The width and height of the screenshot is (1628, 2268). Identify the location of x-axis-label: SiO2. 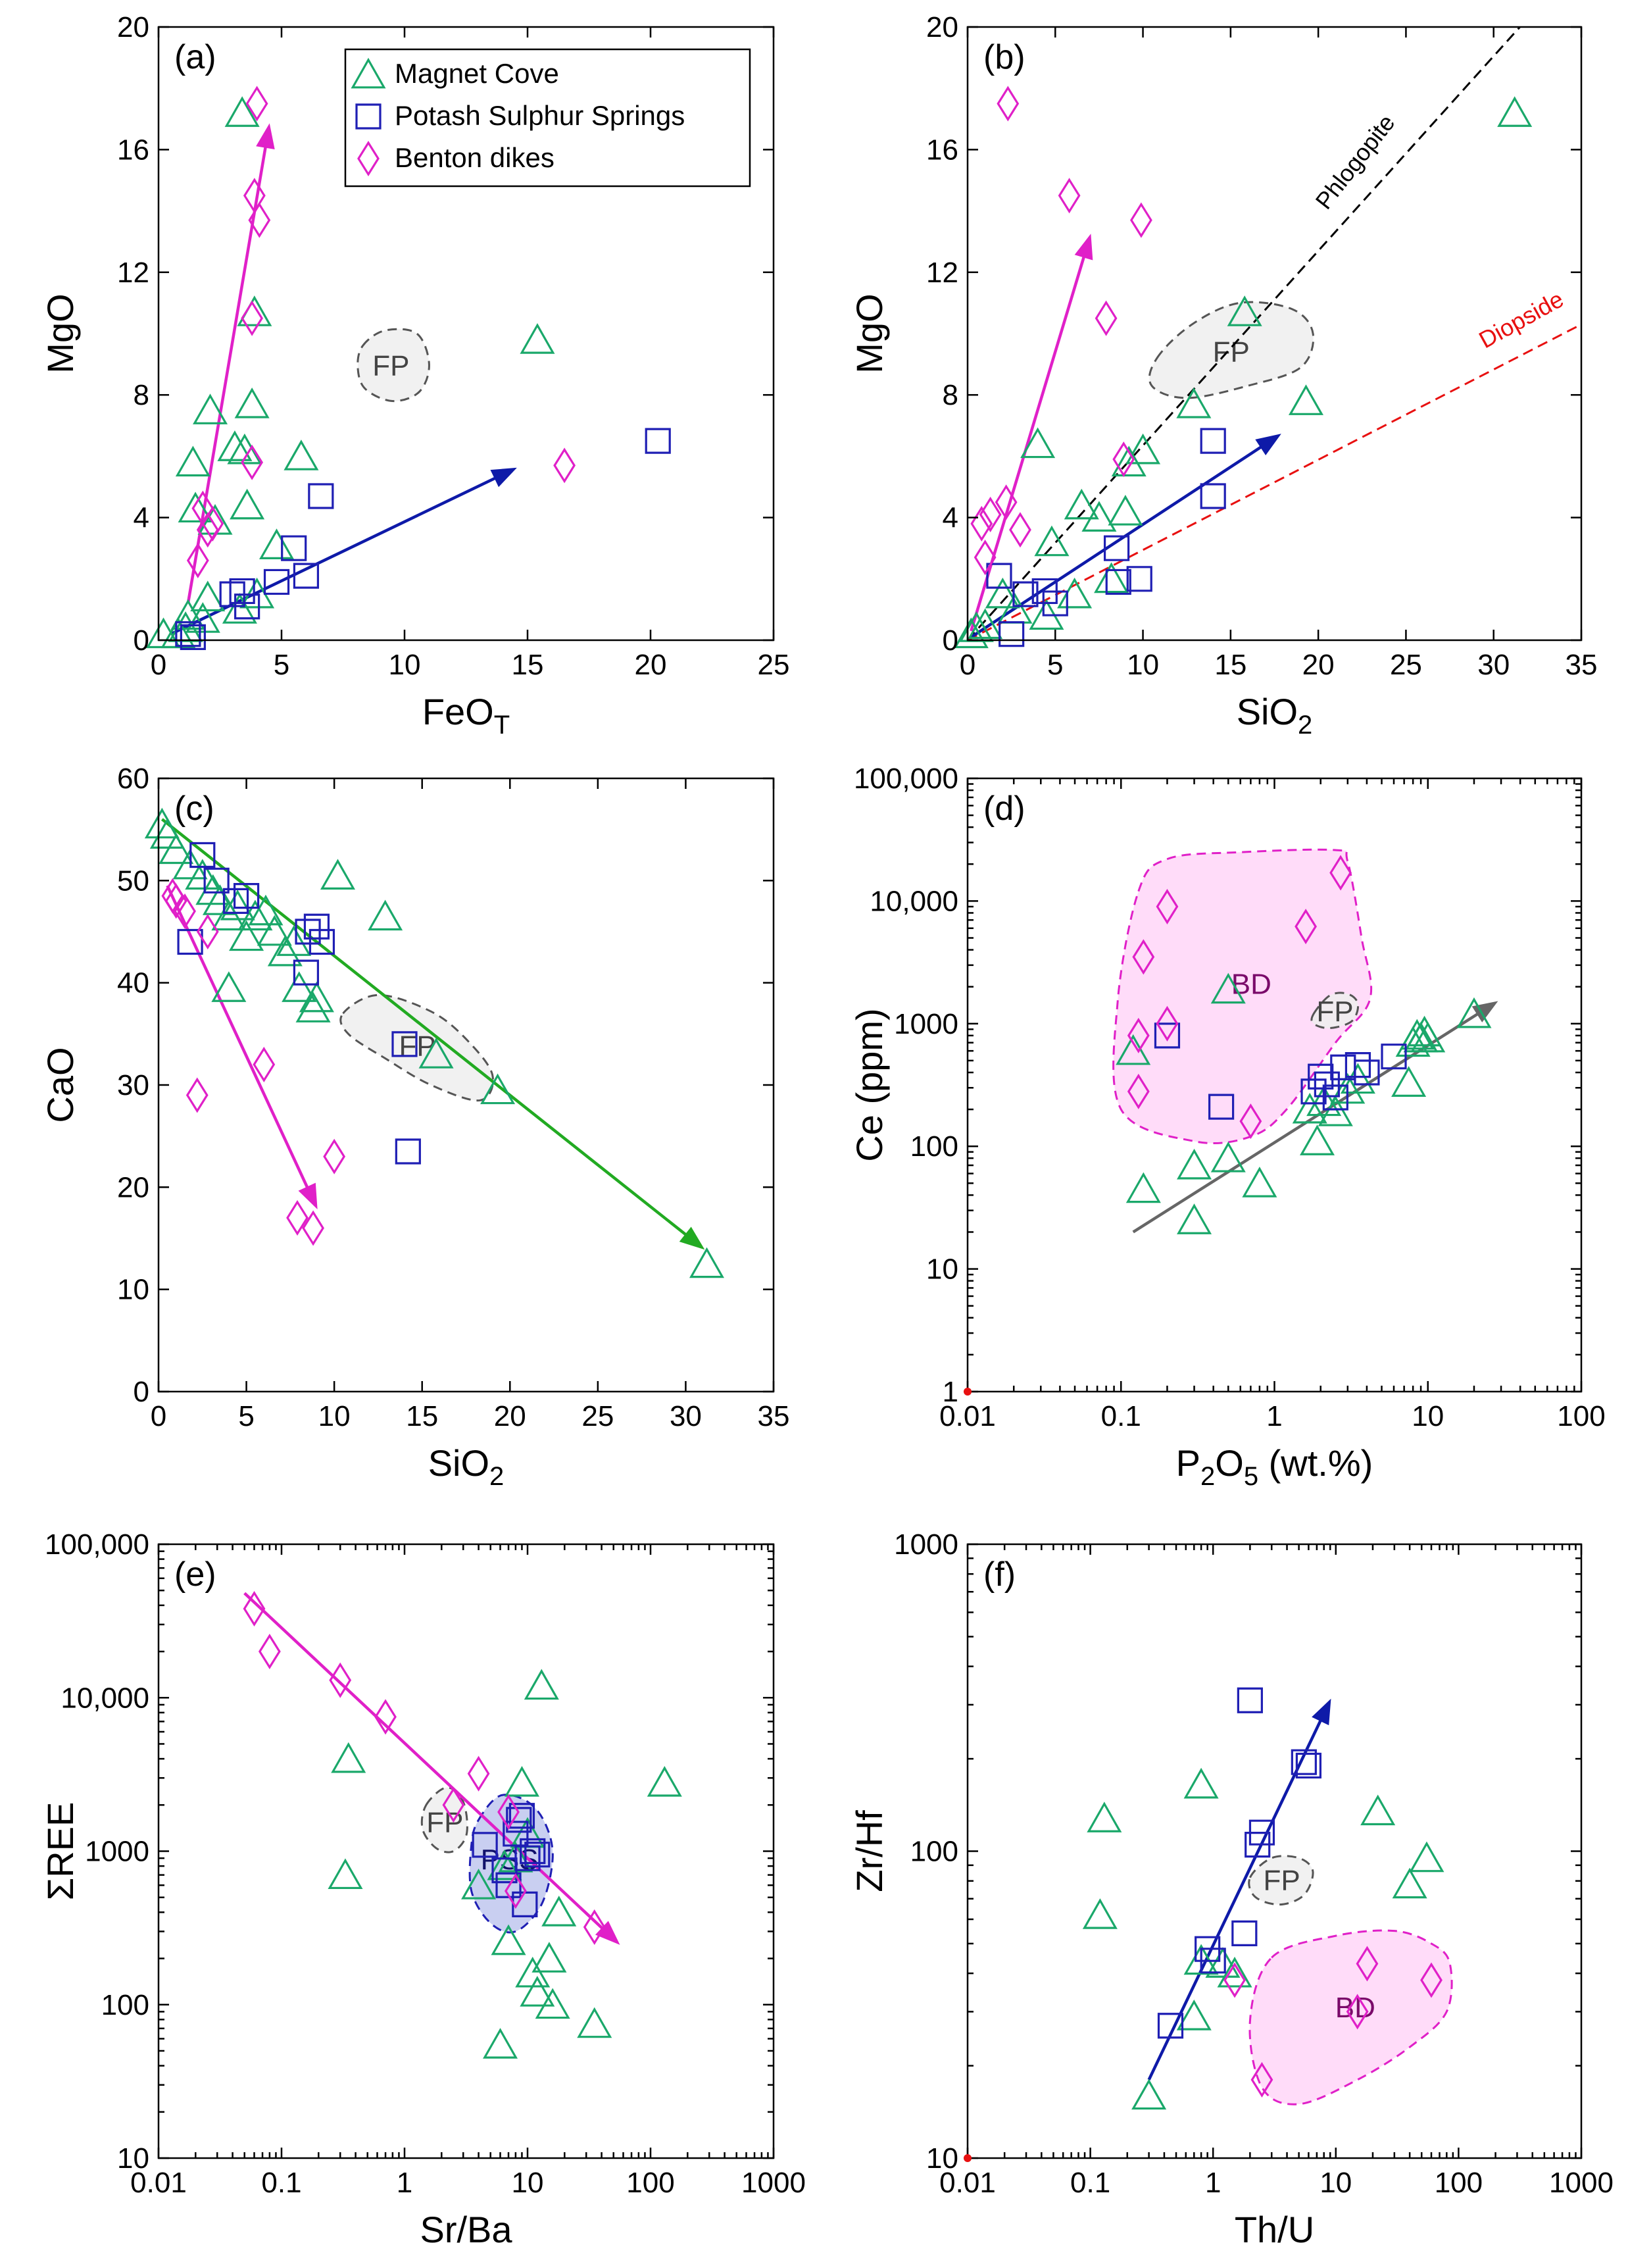
(466, 1466).